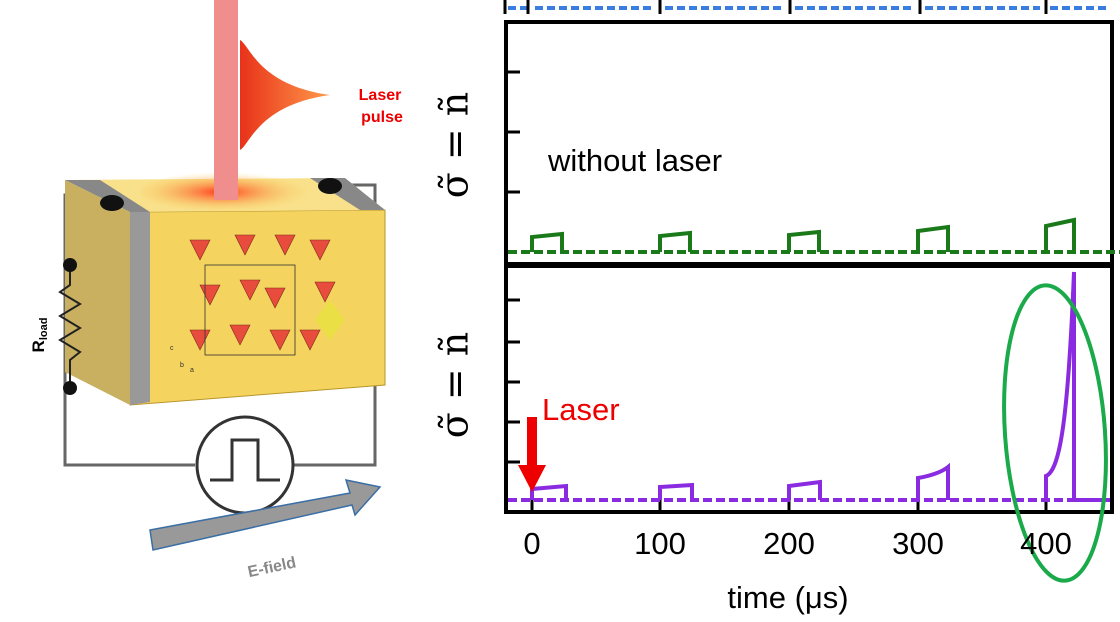  I want to click on laser-beam, so click(226, 100).